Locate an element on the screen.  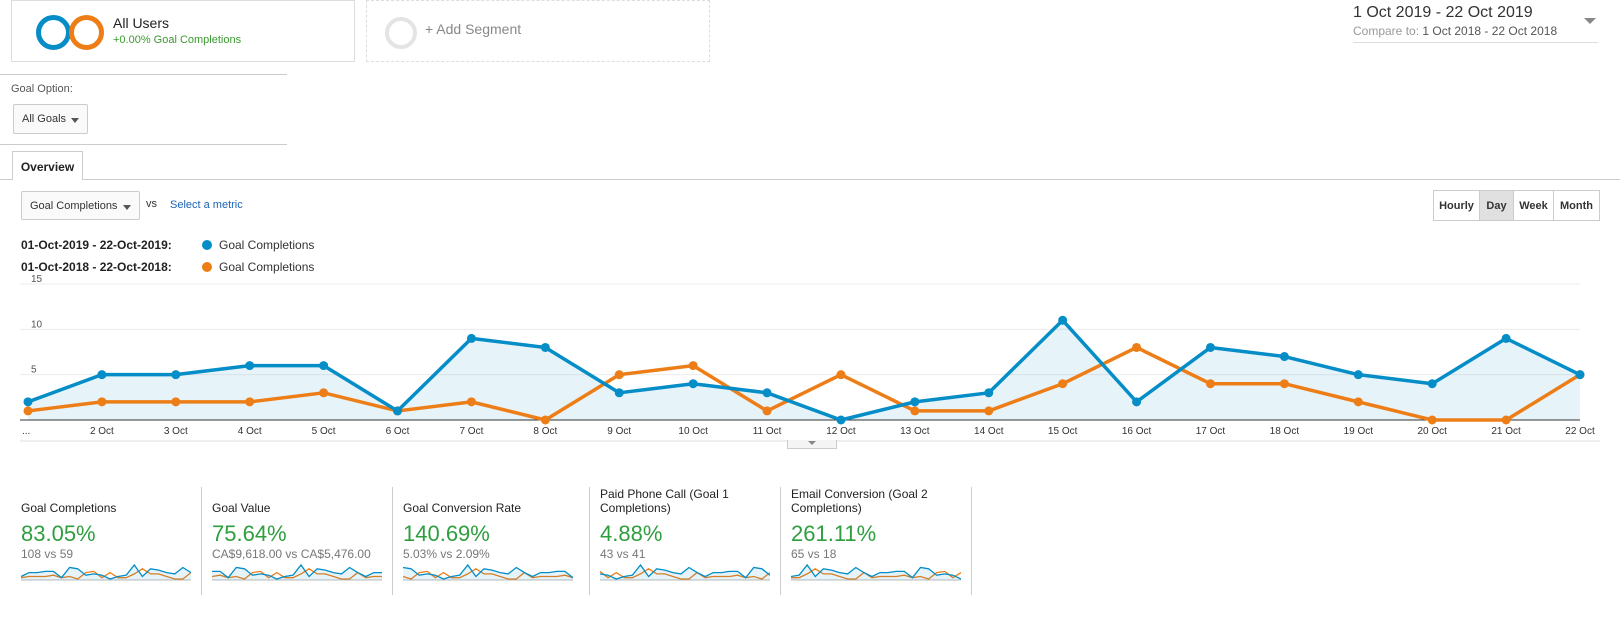
compare-value: 1 Oct 2018 - 22 Oct 2018 is located at coordinates (1490, 31).